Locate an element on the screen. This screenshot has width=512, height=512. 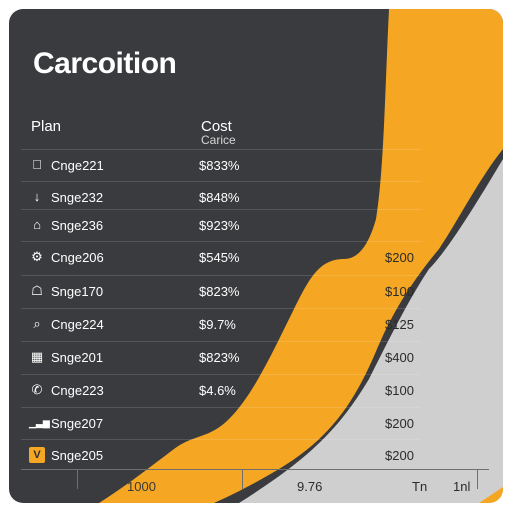
x-axis-line is located at coordinates (255, 469).